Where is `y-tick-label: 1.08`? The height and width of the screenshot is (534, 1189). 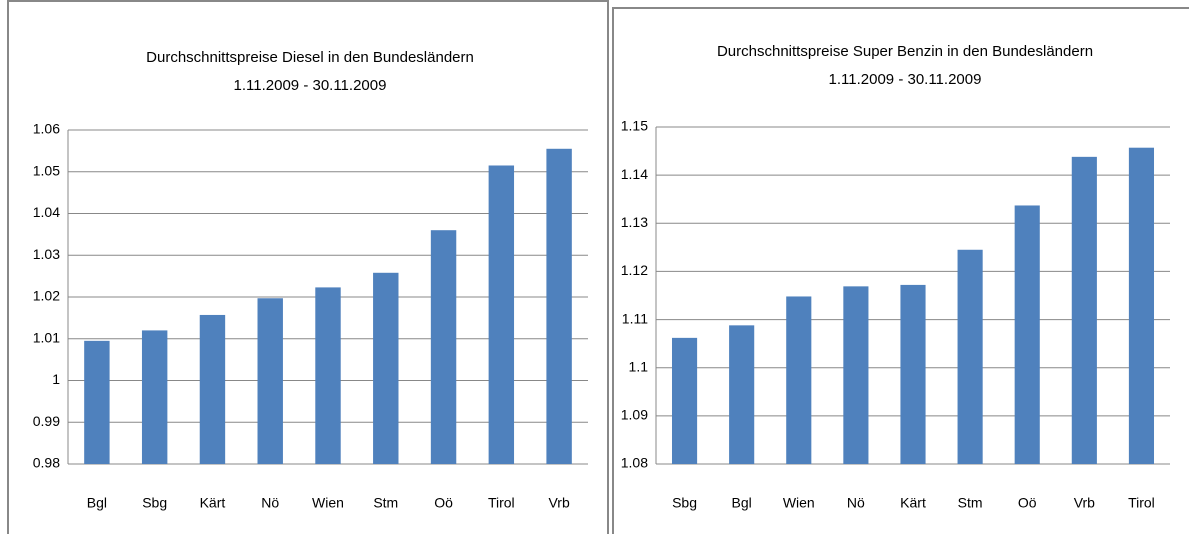 y-tick-label: 1.08 is located at coordinates (634, 463).